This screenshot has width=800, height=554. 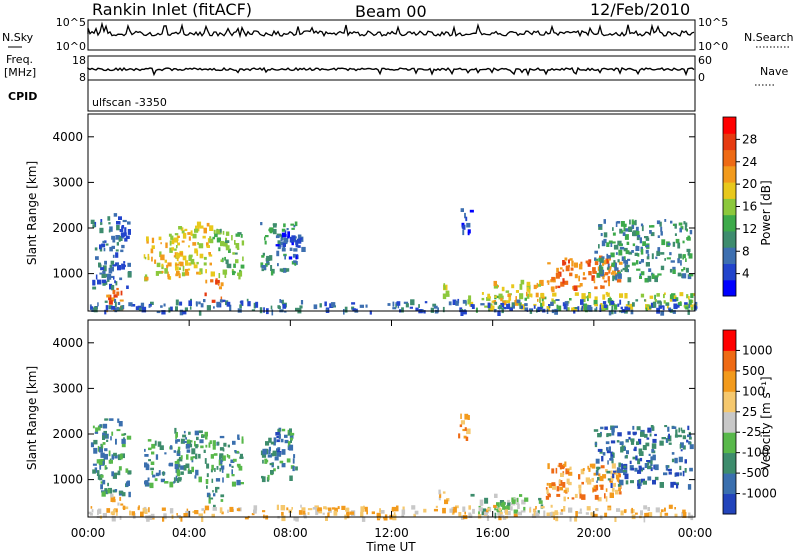 What do you see at coordinates (67, 182) in the screenshot?
I see `y-tick-label: 3000` at bounding box center [67, 182].